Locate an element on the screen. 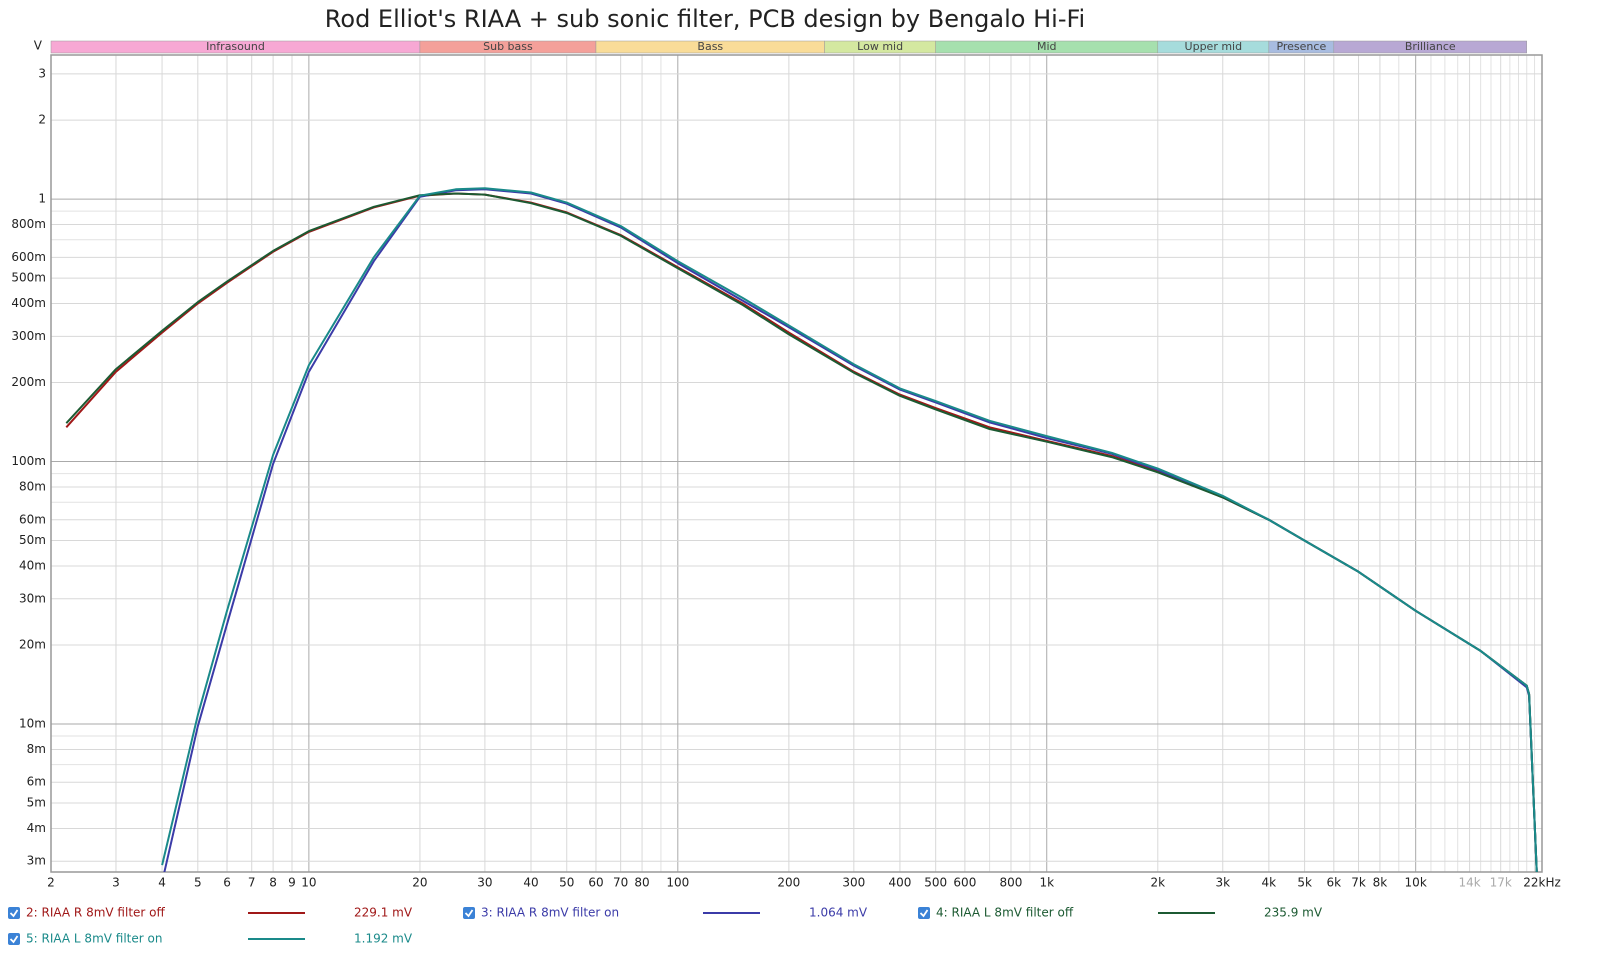  legend-item: 5: RIAA L 8mV filter on 1.192 mV is located at coordinates (210, 939).